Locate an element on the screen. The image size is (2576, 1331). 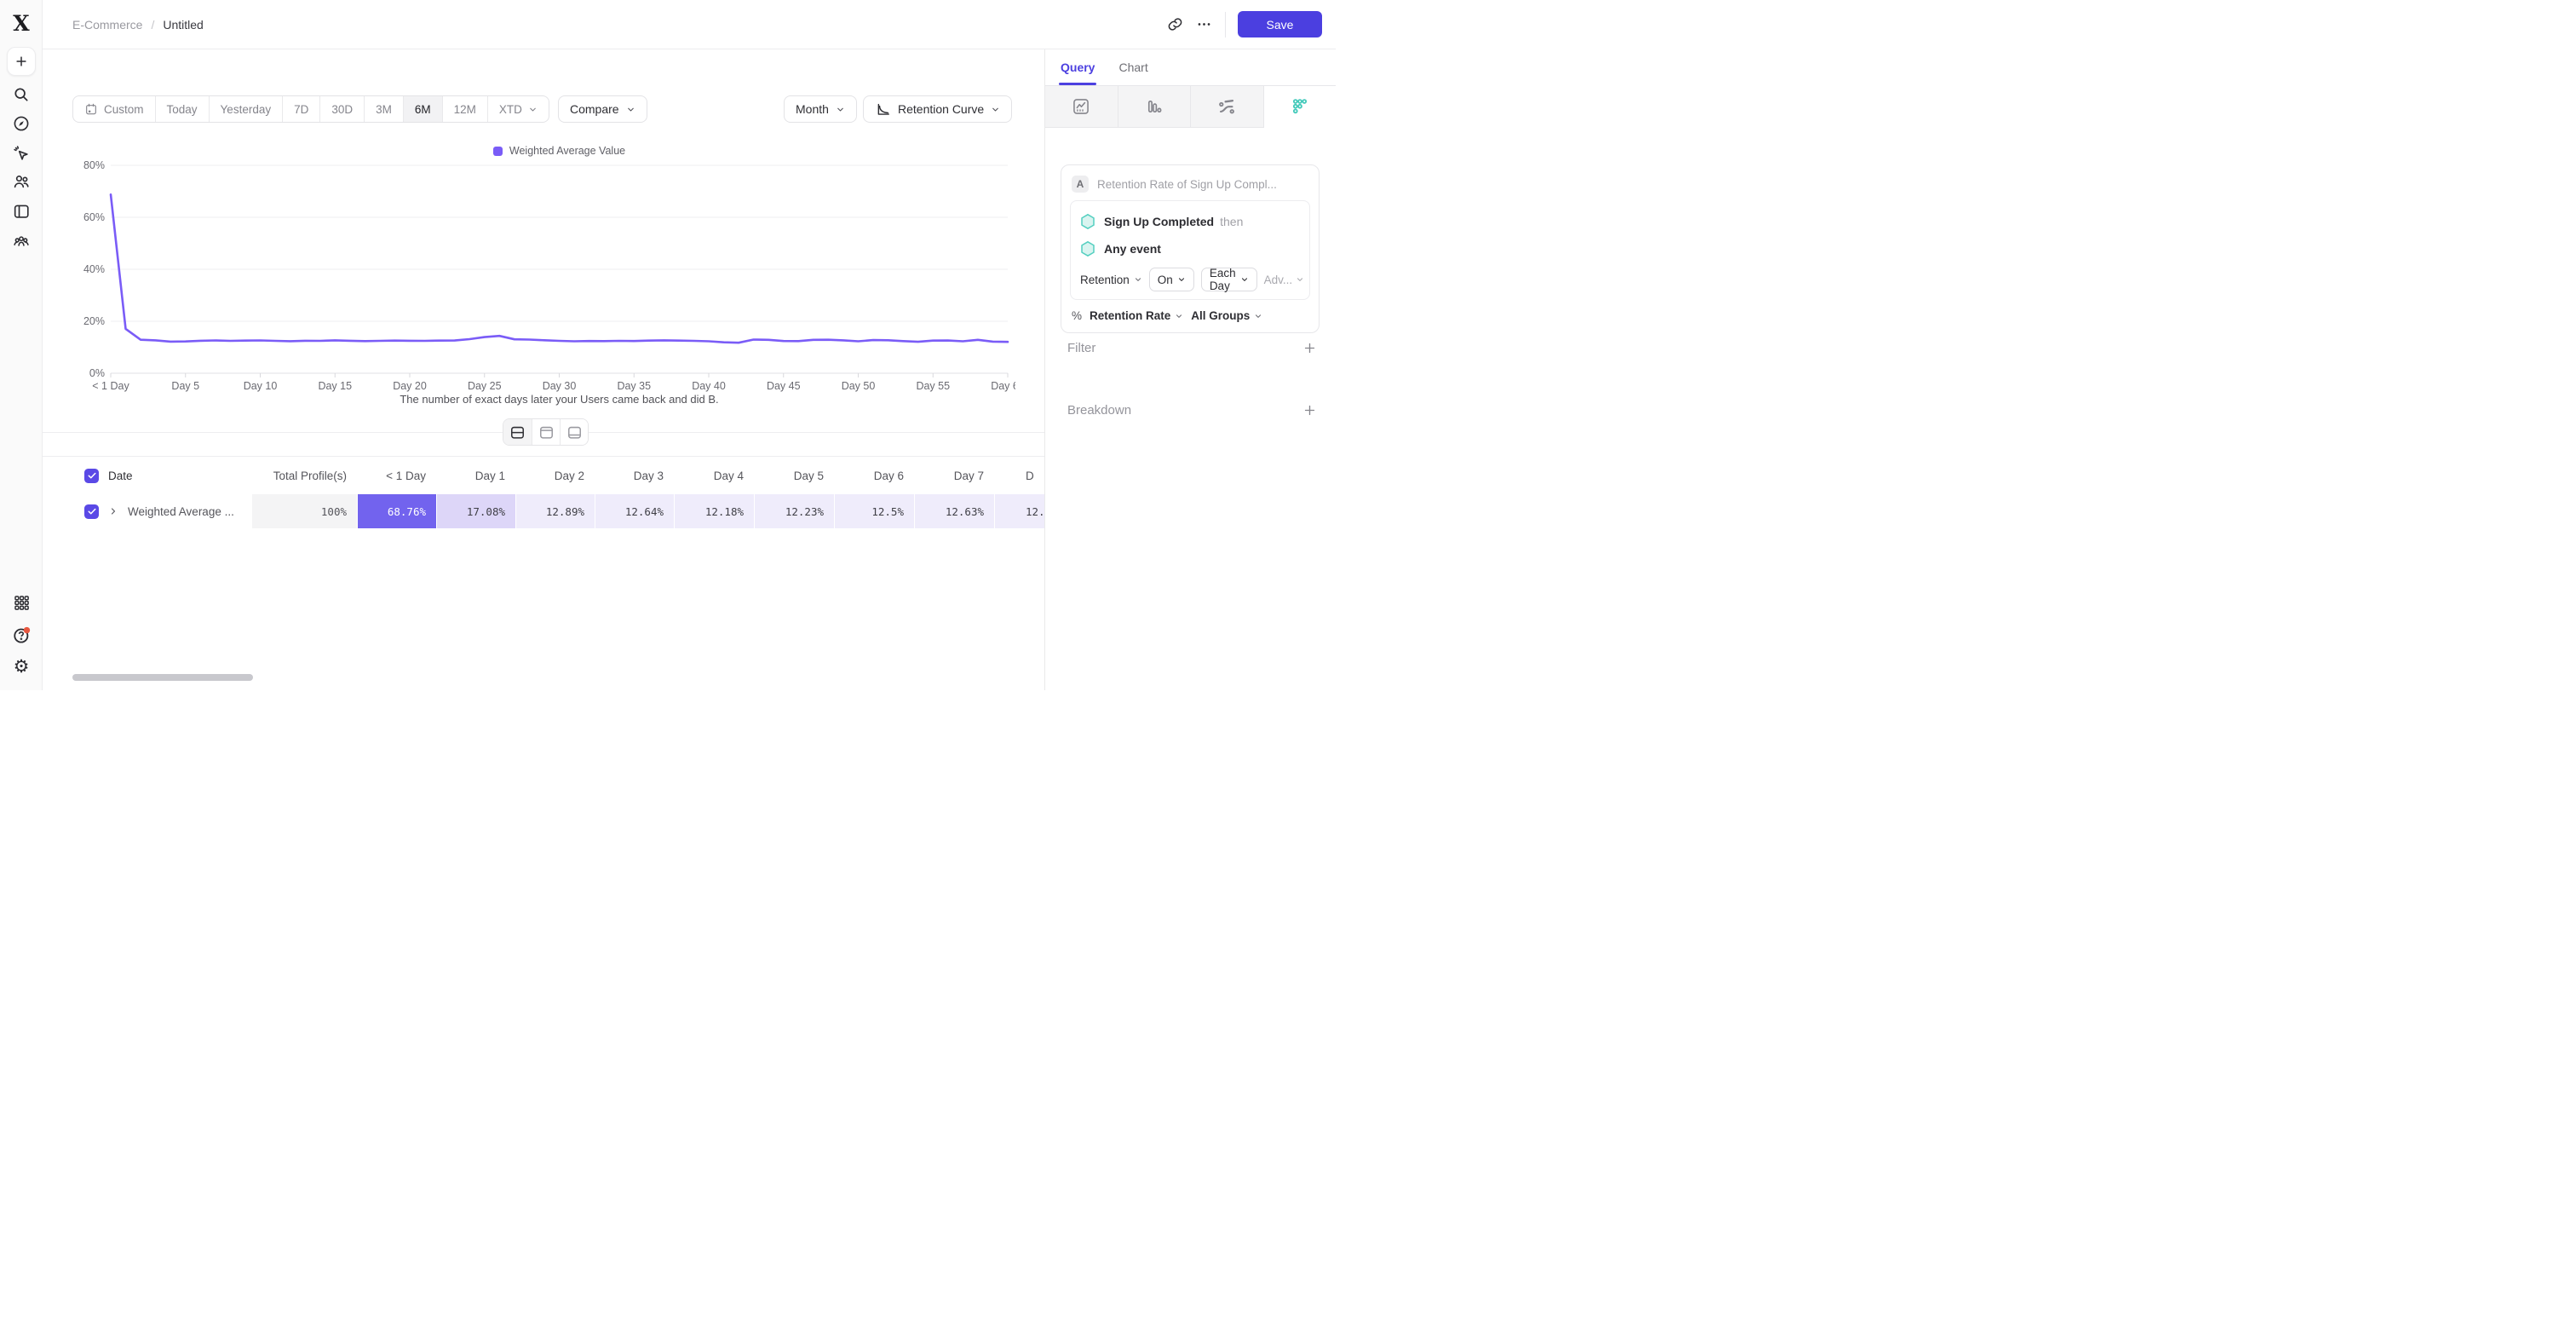
range-today-button: Today is located at coordinates (182, 109).